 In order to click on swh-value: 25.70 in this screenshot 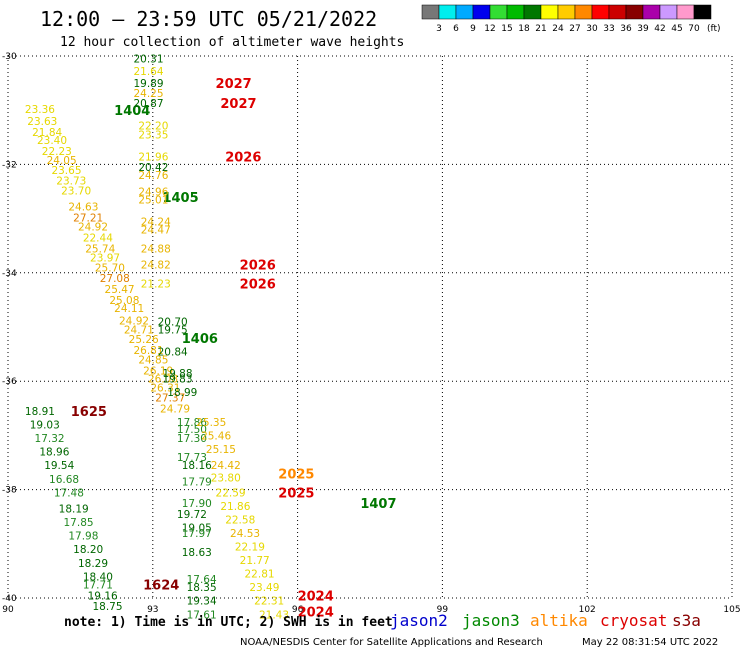, I will do `click(110, 268)`.